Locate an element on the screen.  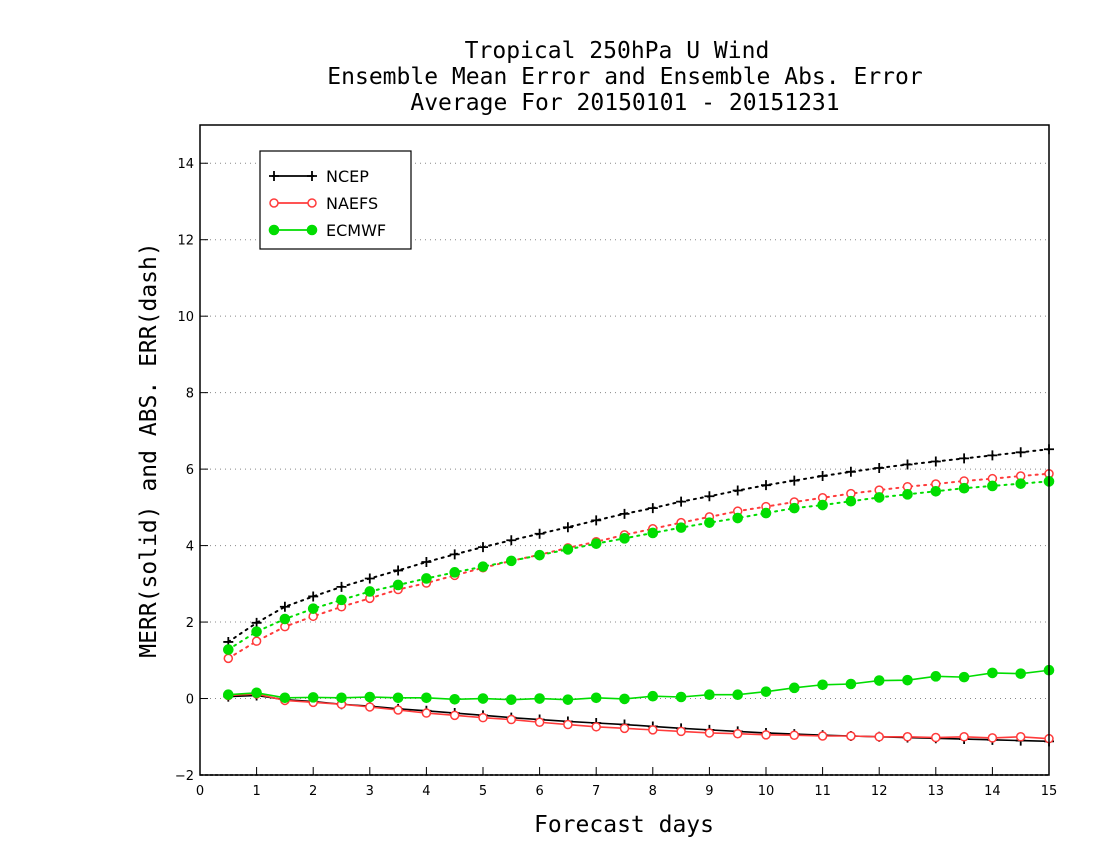
y-tick-label: 12 is located at coordinates (185, 241).